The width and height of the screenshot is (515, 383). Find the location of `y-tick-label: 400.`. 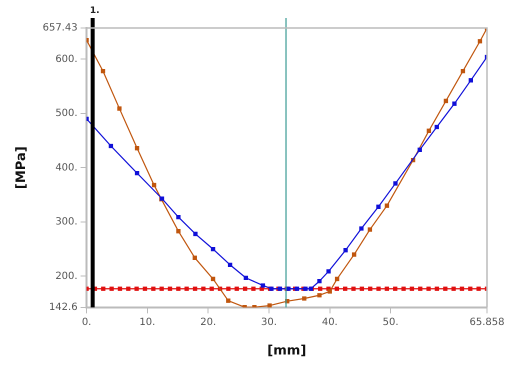

y-tick-label: 400. is located at coordinates (66, 168).